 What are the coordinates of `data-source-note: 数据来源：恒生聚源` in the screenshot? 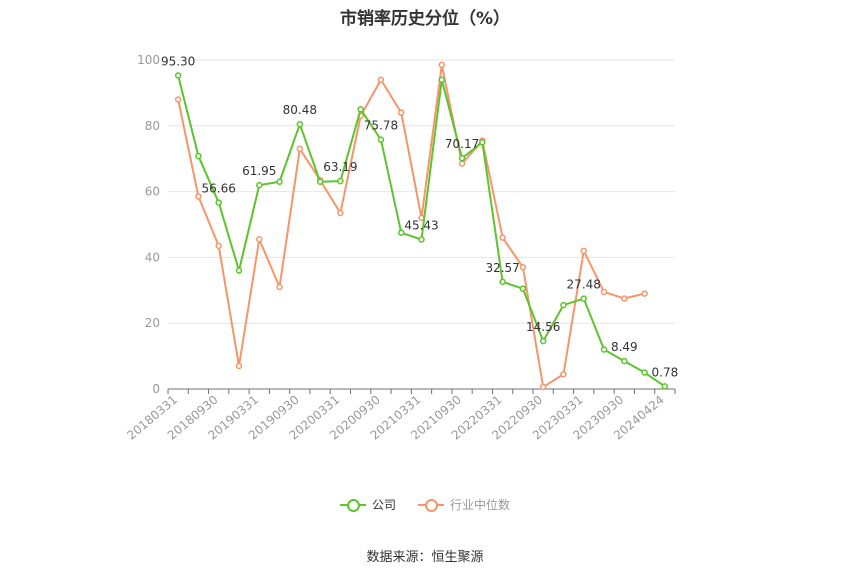 It's located at (425, 557).